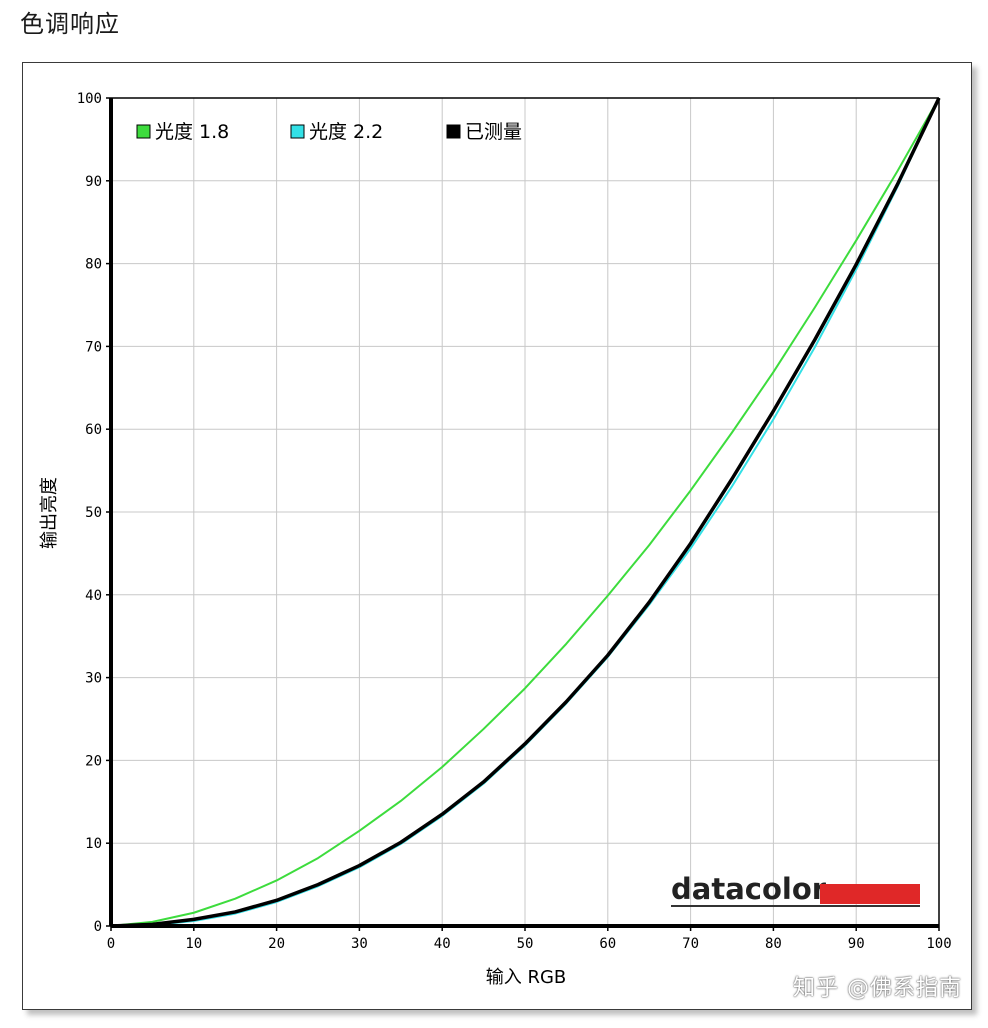  What do you see at coordinates (453, 131) in the screenshot?
I see `legend-swatch-measured` at bounding box center [453, 131].